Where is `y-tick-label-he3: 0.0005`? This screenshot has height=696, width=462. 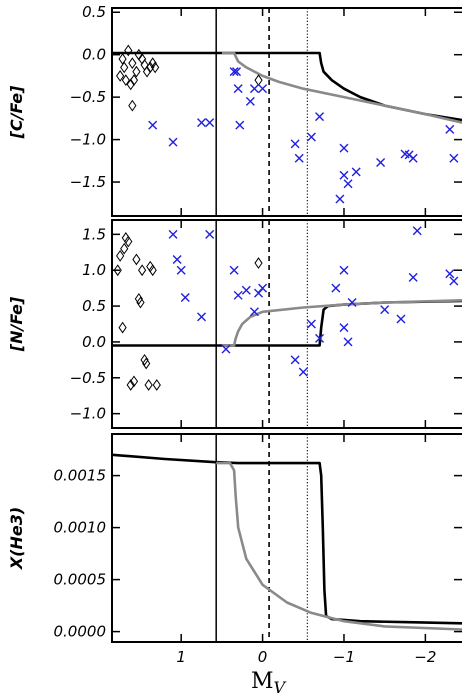 y-tick-label-he3: 0.0005 is located at coordinates (80, 580).